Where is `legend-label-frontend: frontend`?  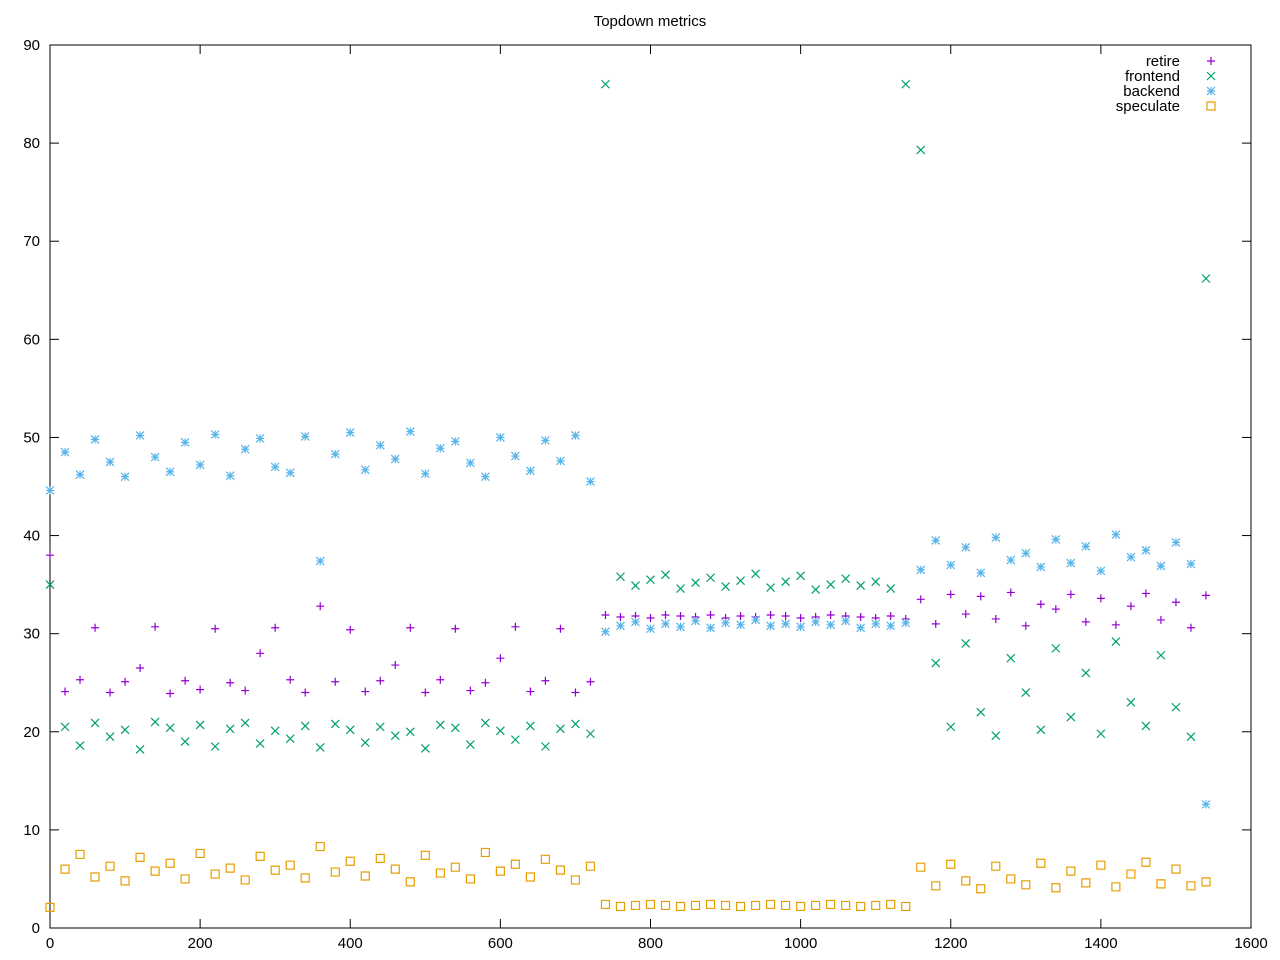 legend-label-frontend: frontend is located at coordinates (1152, 76).